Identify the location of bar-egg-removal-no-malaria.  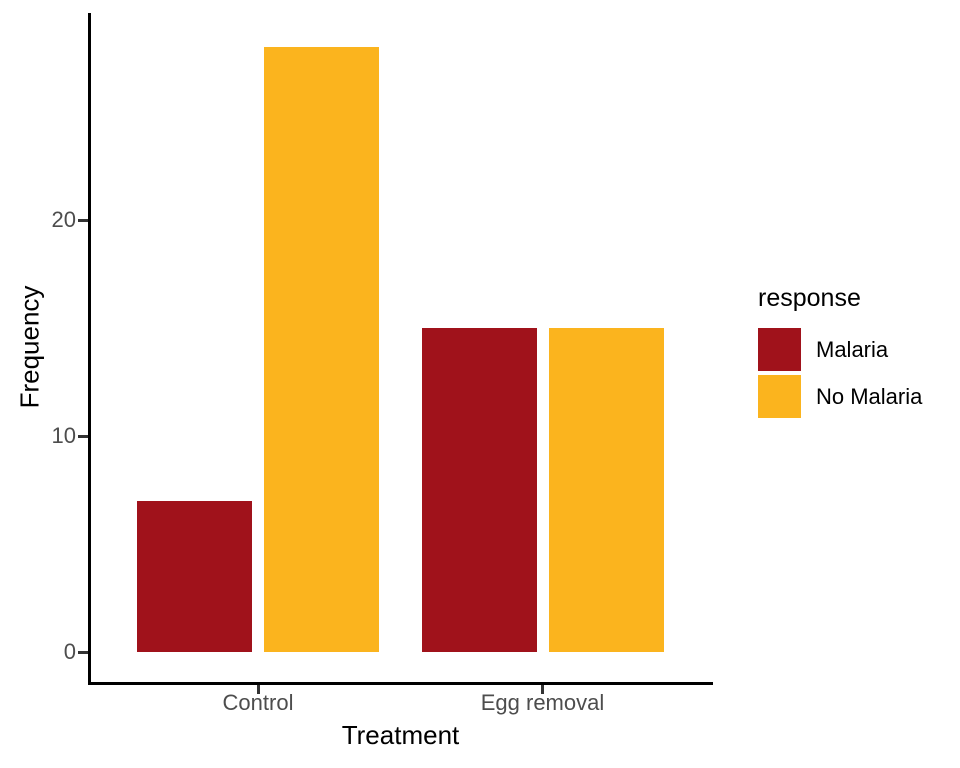
(606, 490).